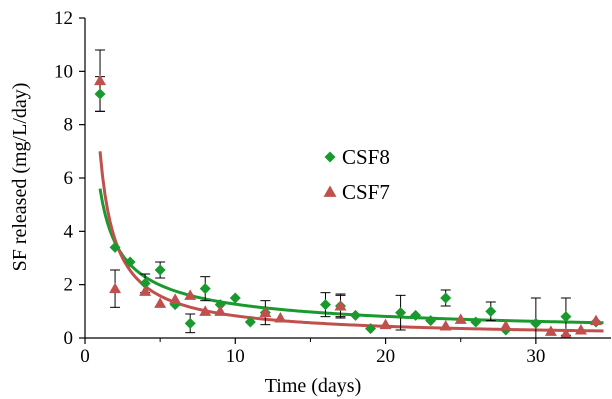  I want to click on y-tick-label: 4, so click(69, 231).